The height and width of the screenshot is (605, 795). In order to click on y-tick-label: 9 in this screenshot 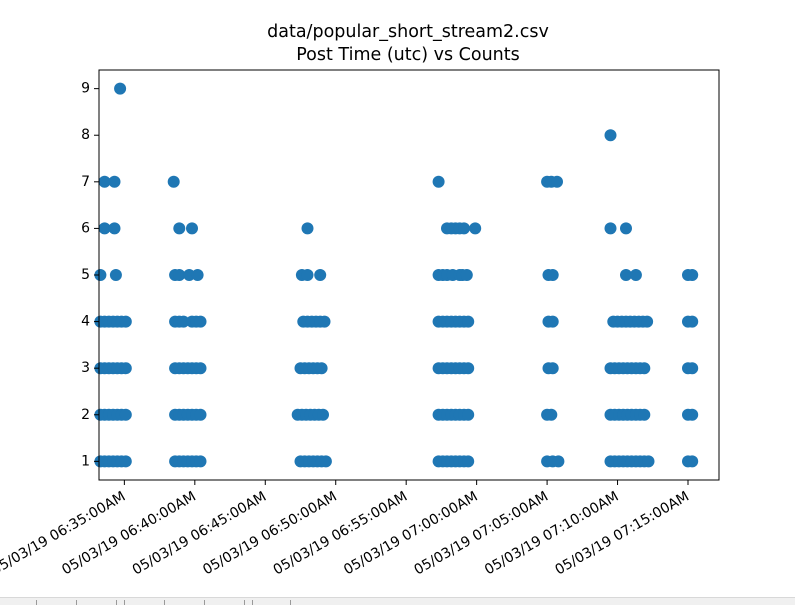, I will do `click(85, 89)`.